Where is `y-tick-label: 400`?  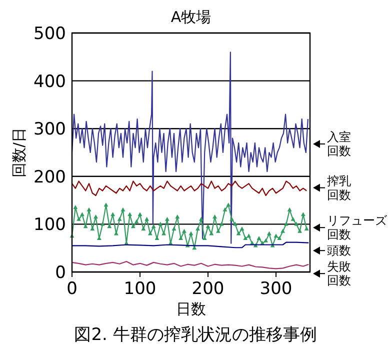
y-tick-label: 400 is located at coordinates (50, 82).